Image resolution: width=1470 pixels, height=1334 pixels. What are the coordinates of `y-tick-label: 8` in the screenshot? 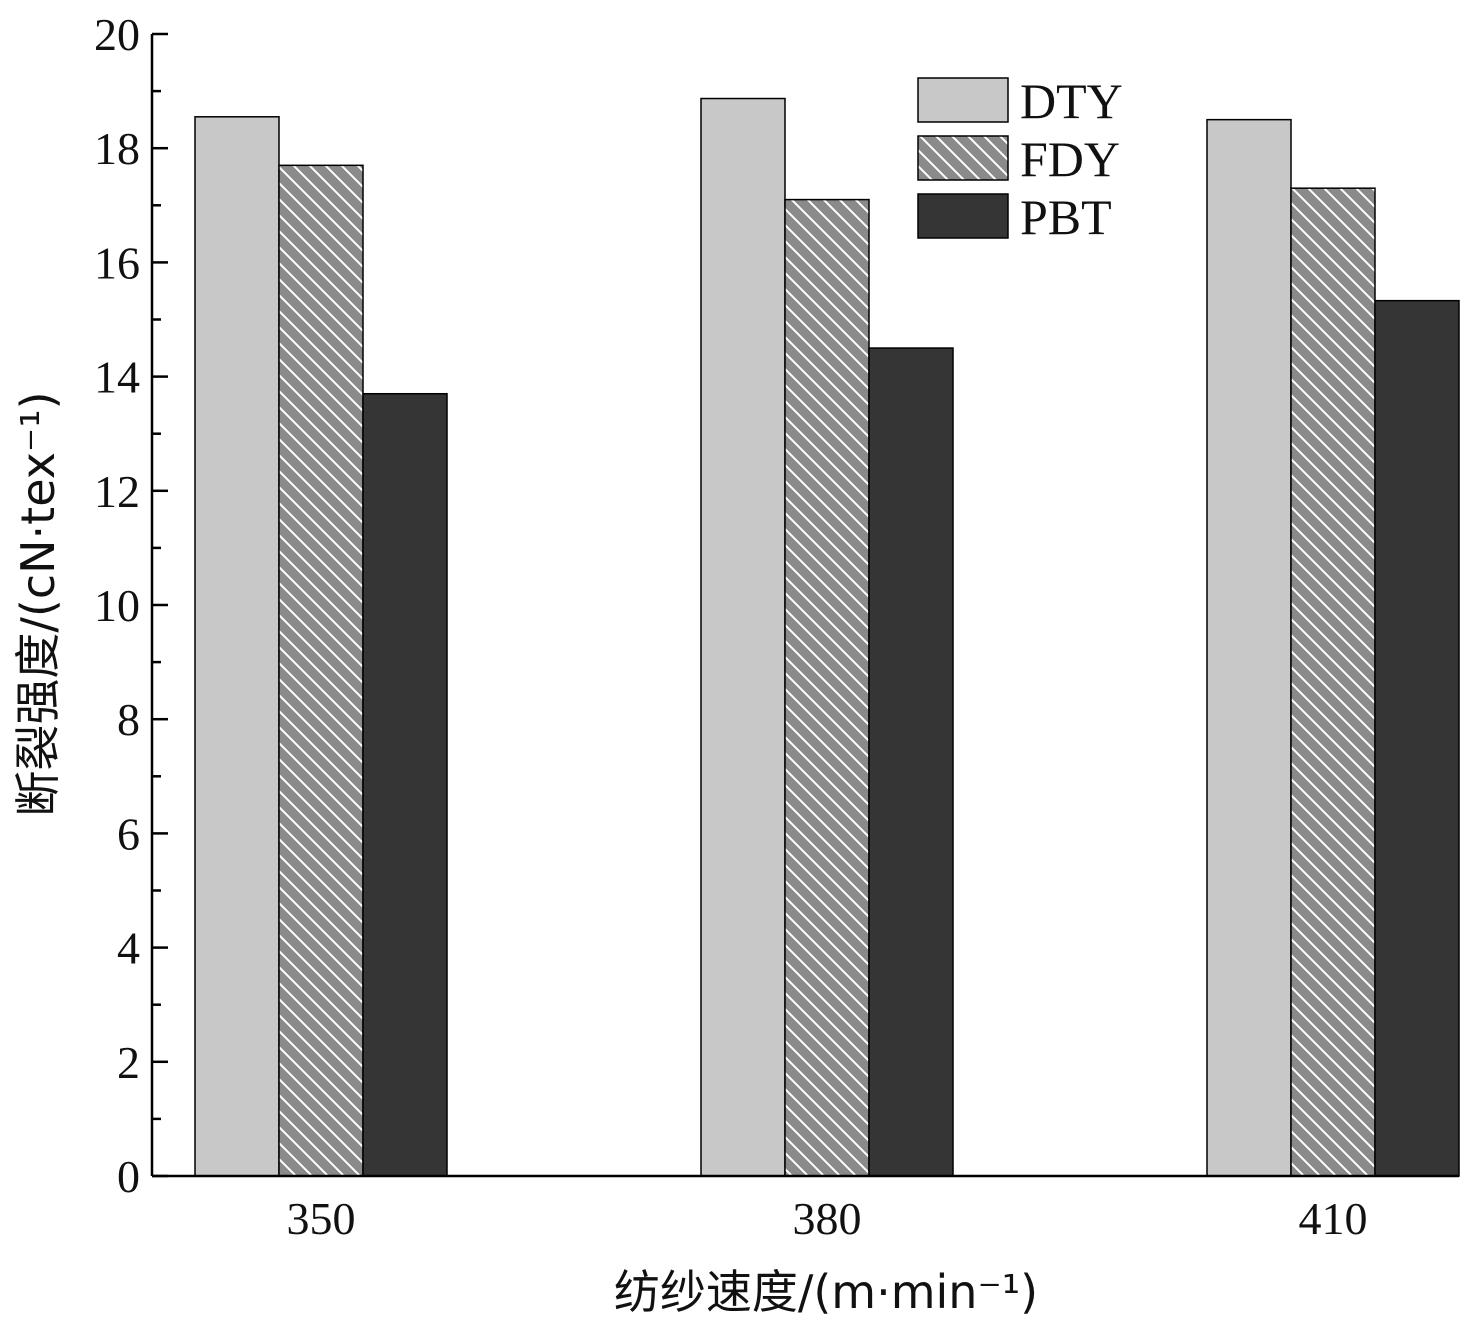 It's located at (128, 719).